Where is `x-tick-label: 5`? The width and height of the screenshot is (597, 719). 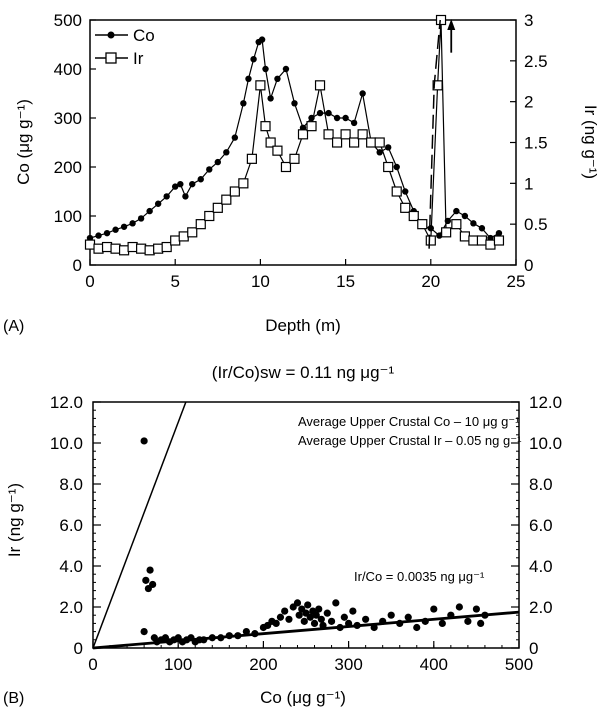 x-tick-label: 5 is located at coordinates (174, 281).